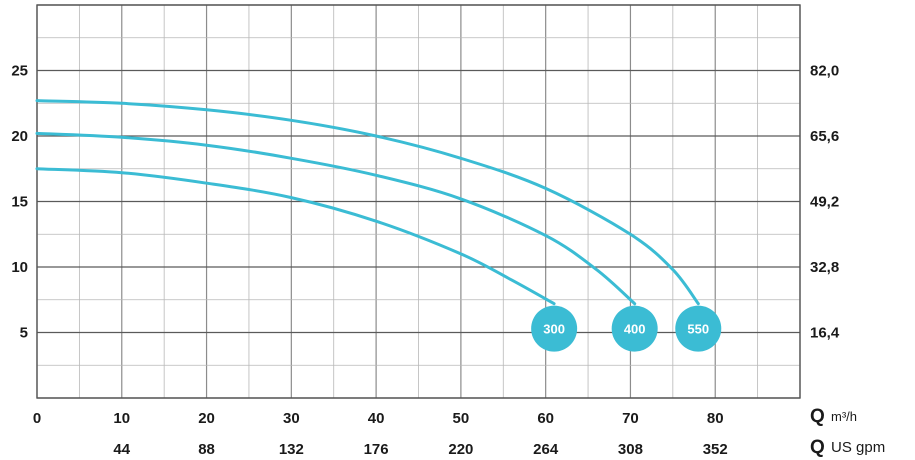  What do you see at coordinates (824, 71) in the screenshot?
I see `y2-tick-label: 82,0` at bounding box center [824, 71].